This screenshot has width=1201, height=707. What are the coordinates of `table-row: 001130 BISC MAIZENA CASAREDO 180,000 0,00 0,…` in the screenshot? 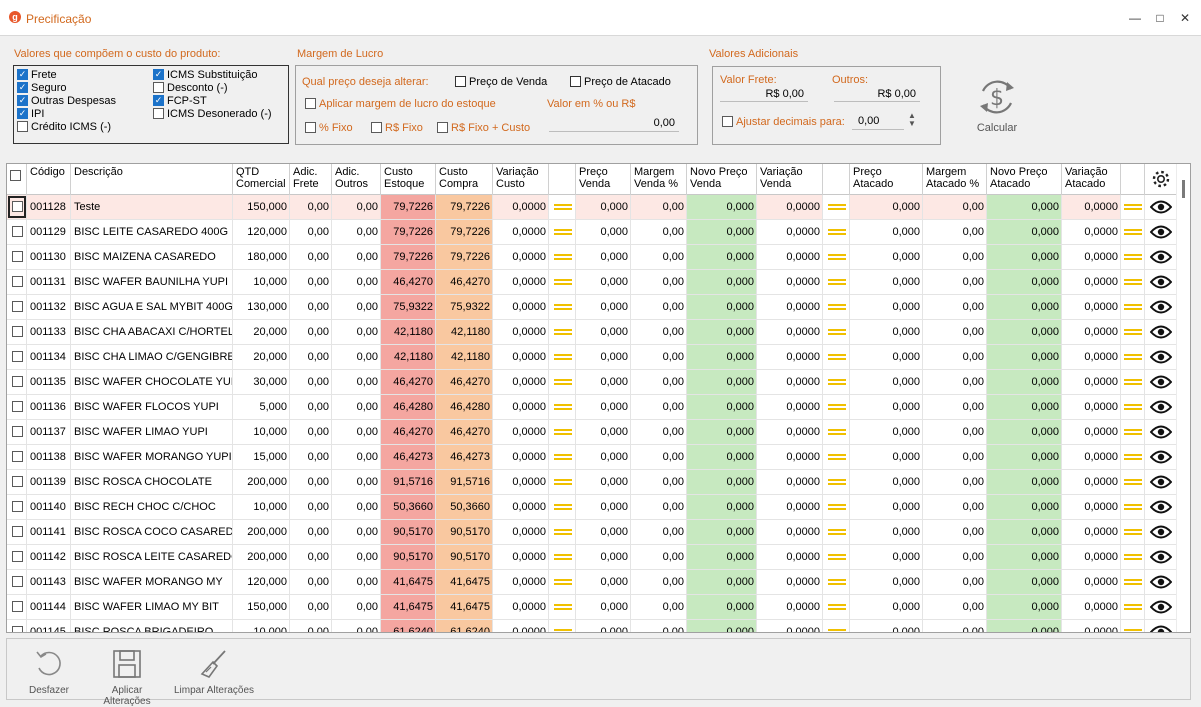 It's located at (592, 257).